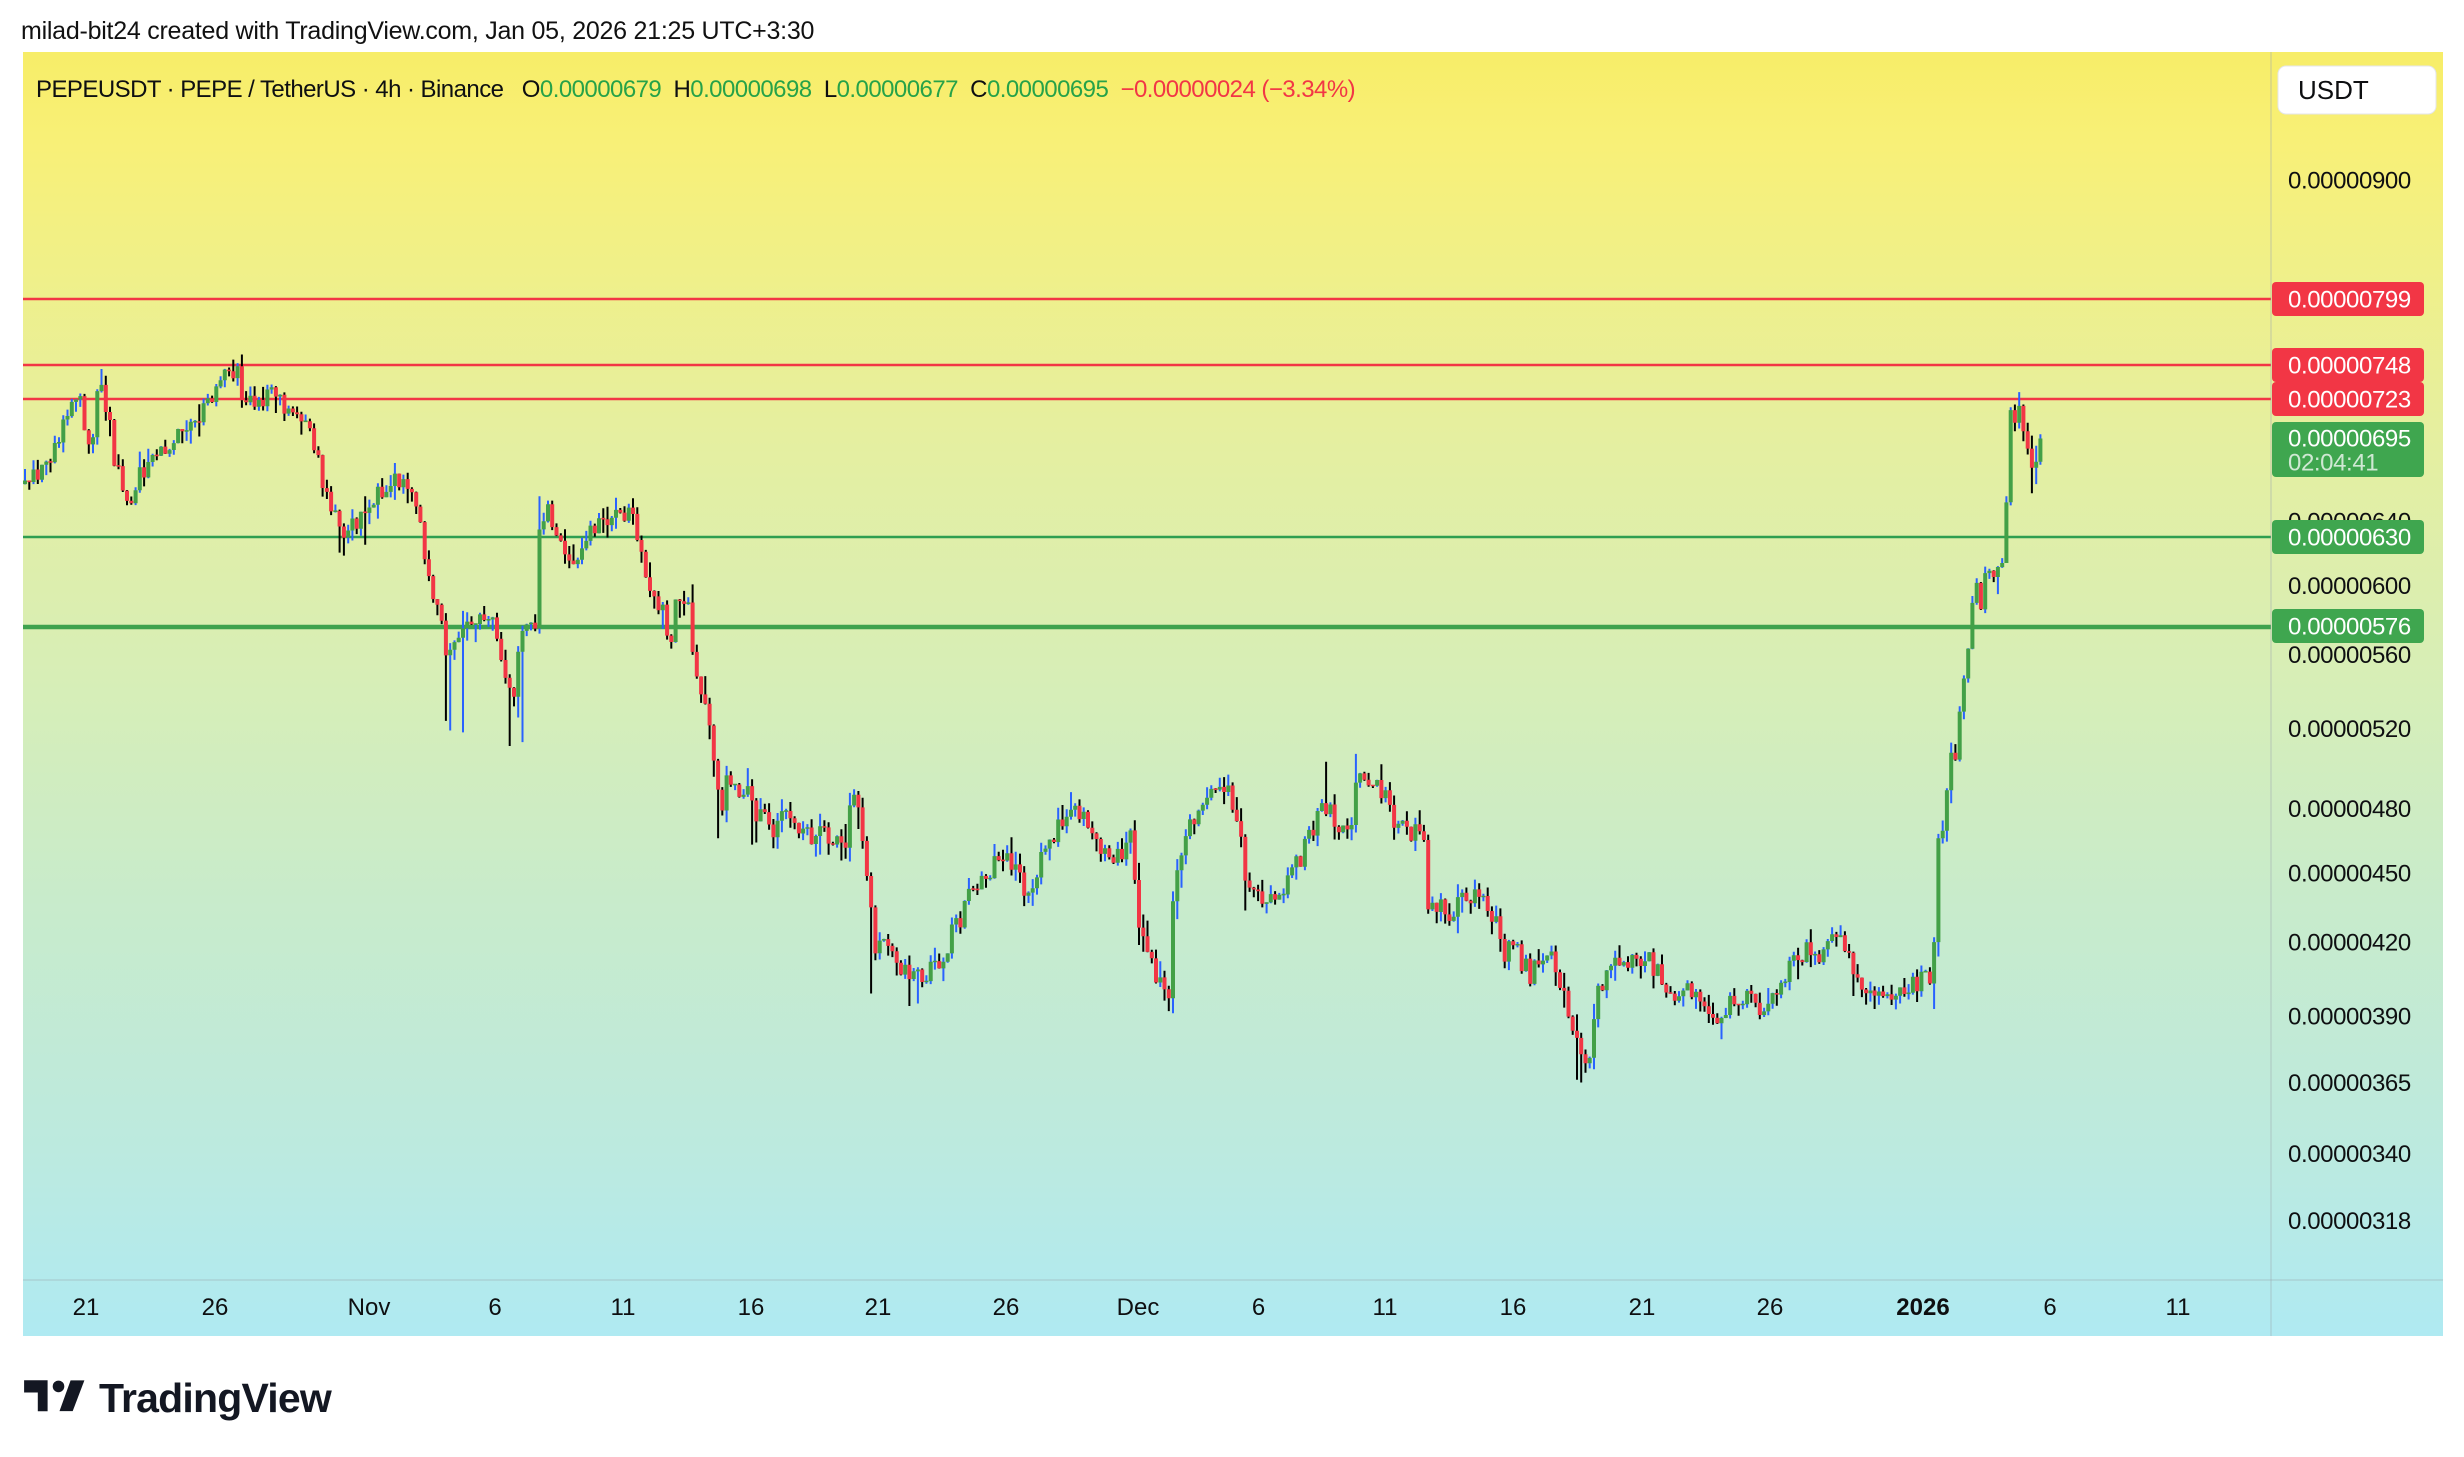 The width and height of the screenshot is (2464, 1457). I want to click on svg-text: 0.00000450, so click(2349, 874).